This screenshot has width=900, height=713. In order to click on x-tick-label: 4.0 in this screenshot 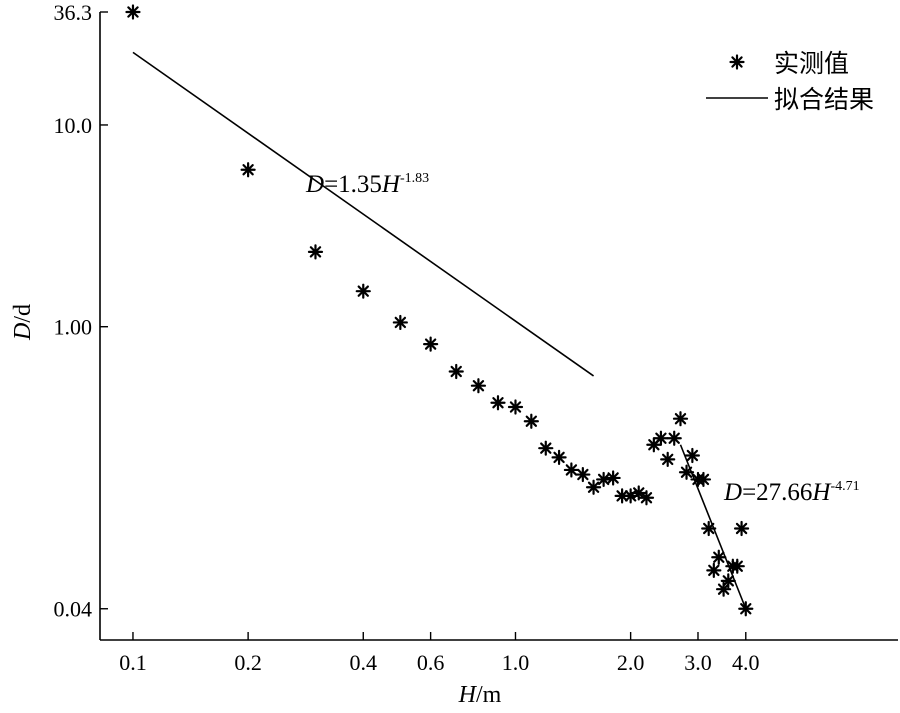, I will do `click(746, 662)`.